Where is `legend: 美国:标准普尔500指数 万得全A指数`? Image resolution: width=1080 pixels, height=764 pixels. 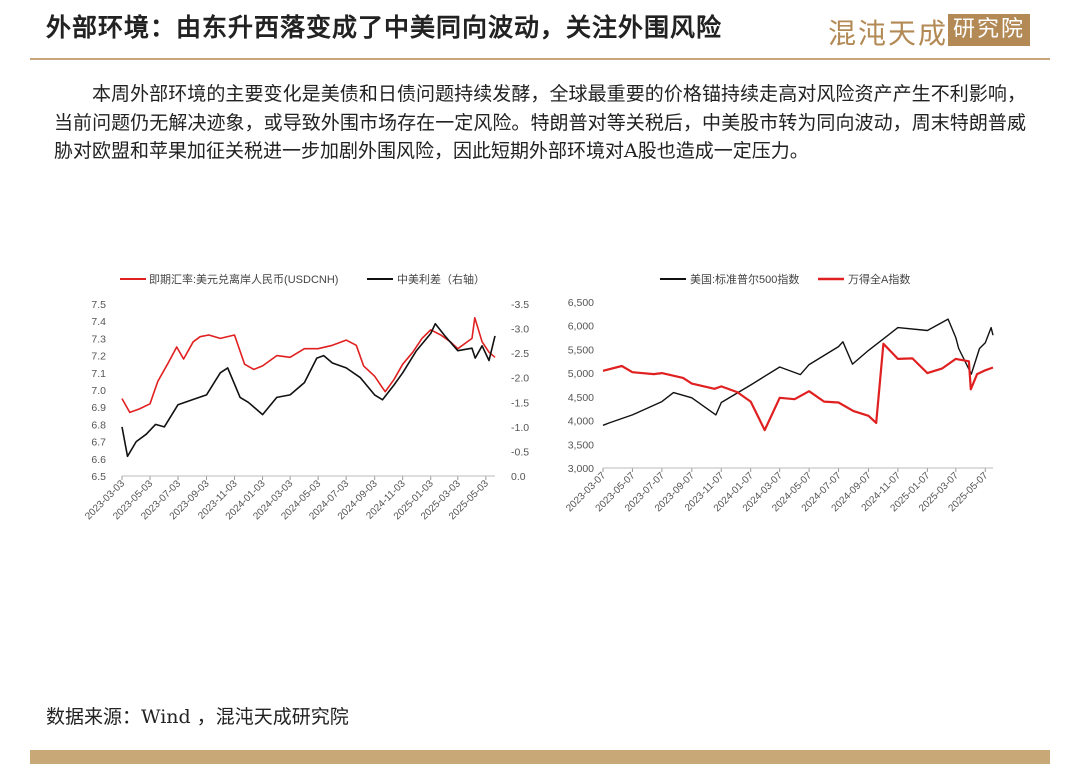
legend: 美国:标准普尔500指数 万得全A指数 is located at coordinates (785, 279).